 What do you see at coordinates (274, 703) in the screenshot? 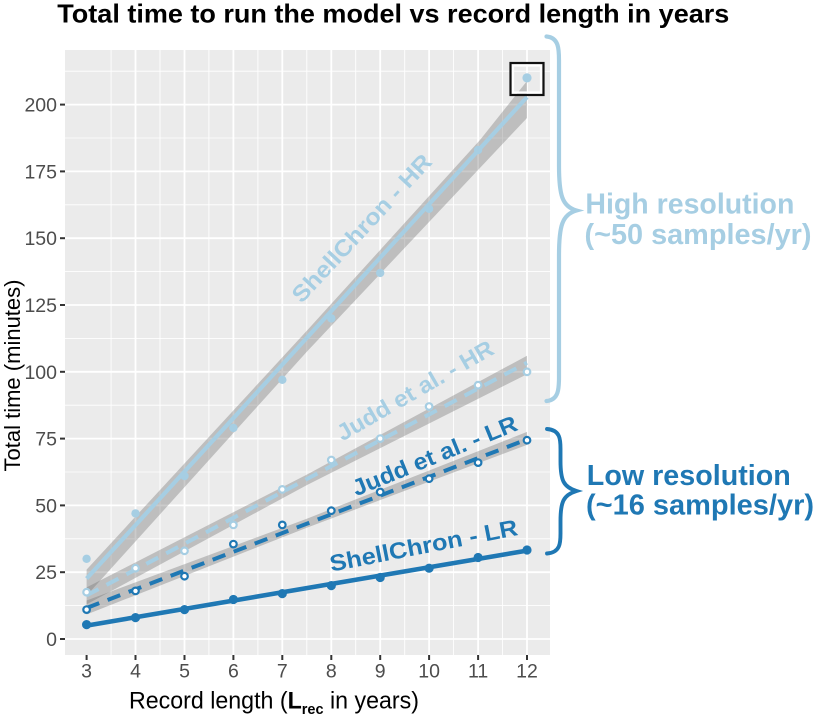
I see `svg-text: Record length (Lrec in years)` at bounding box center [274, 703].